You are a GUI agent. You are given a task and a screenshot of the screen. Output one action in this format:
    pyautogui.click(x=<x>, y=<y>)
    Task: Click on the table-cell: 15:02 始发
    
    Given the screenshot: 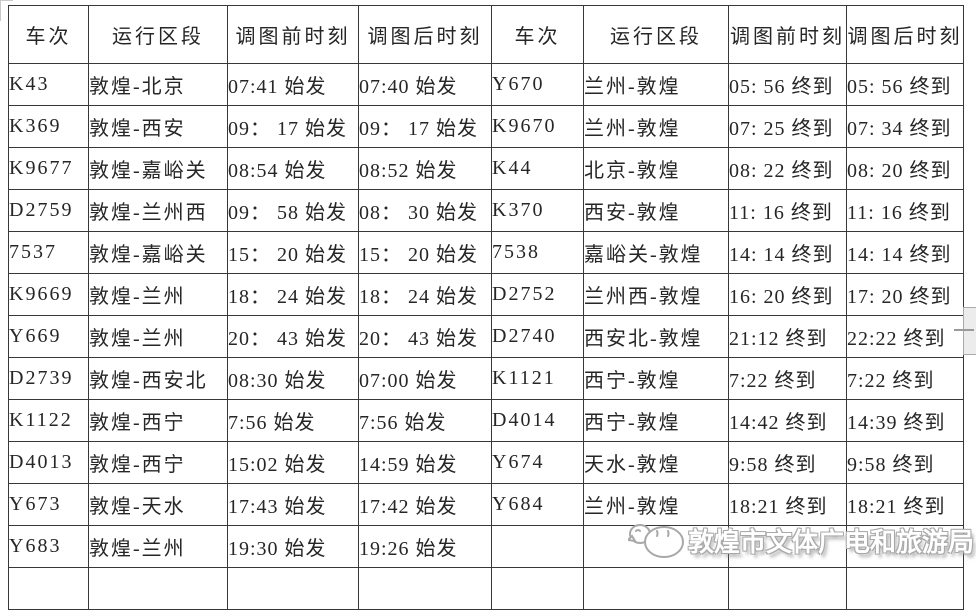 What is the action you would take?
    pyautogui.click(x=293, y=462)
    